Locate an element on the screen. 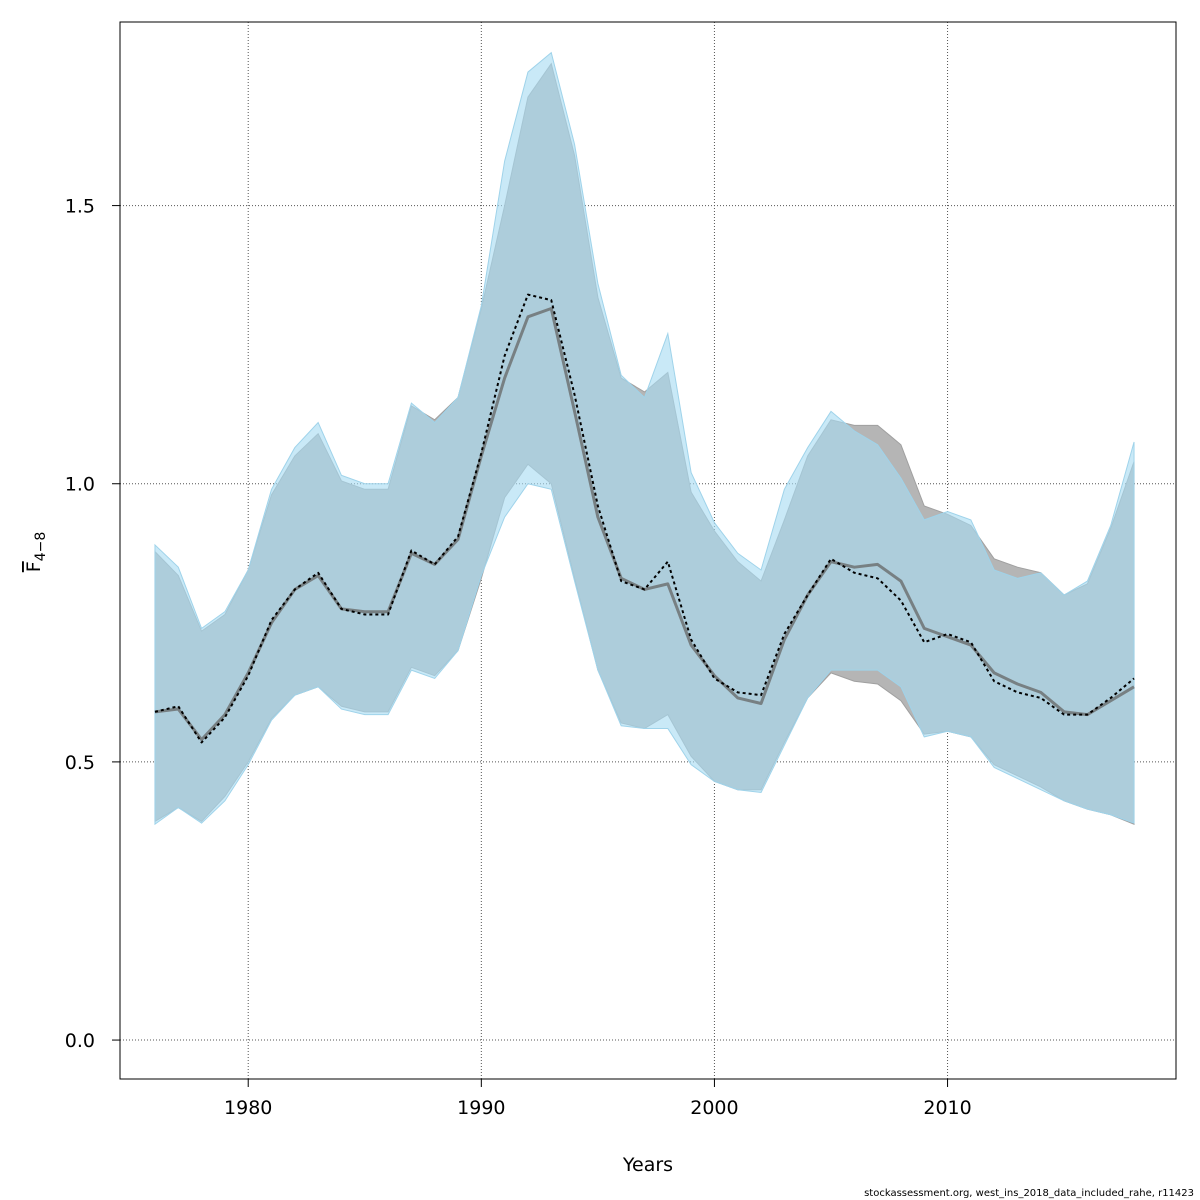  y-axis-title-subscript: 4−8 is located at coordinates (41, 547).